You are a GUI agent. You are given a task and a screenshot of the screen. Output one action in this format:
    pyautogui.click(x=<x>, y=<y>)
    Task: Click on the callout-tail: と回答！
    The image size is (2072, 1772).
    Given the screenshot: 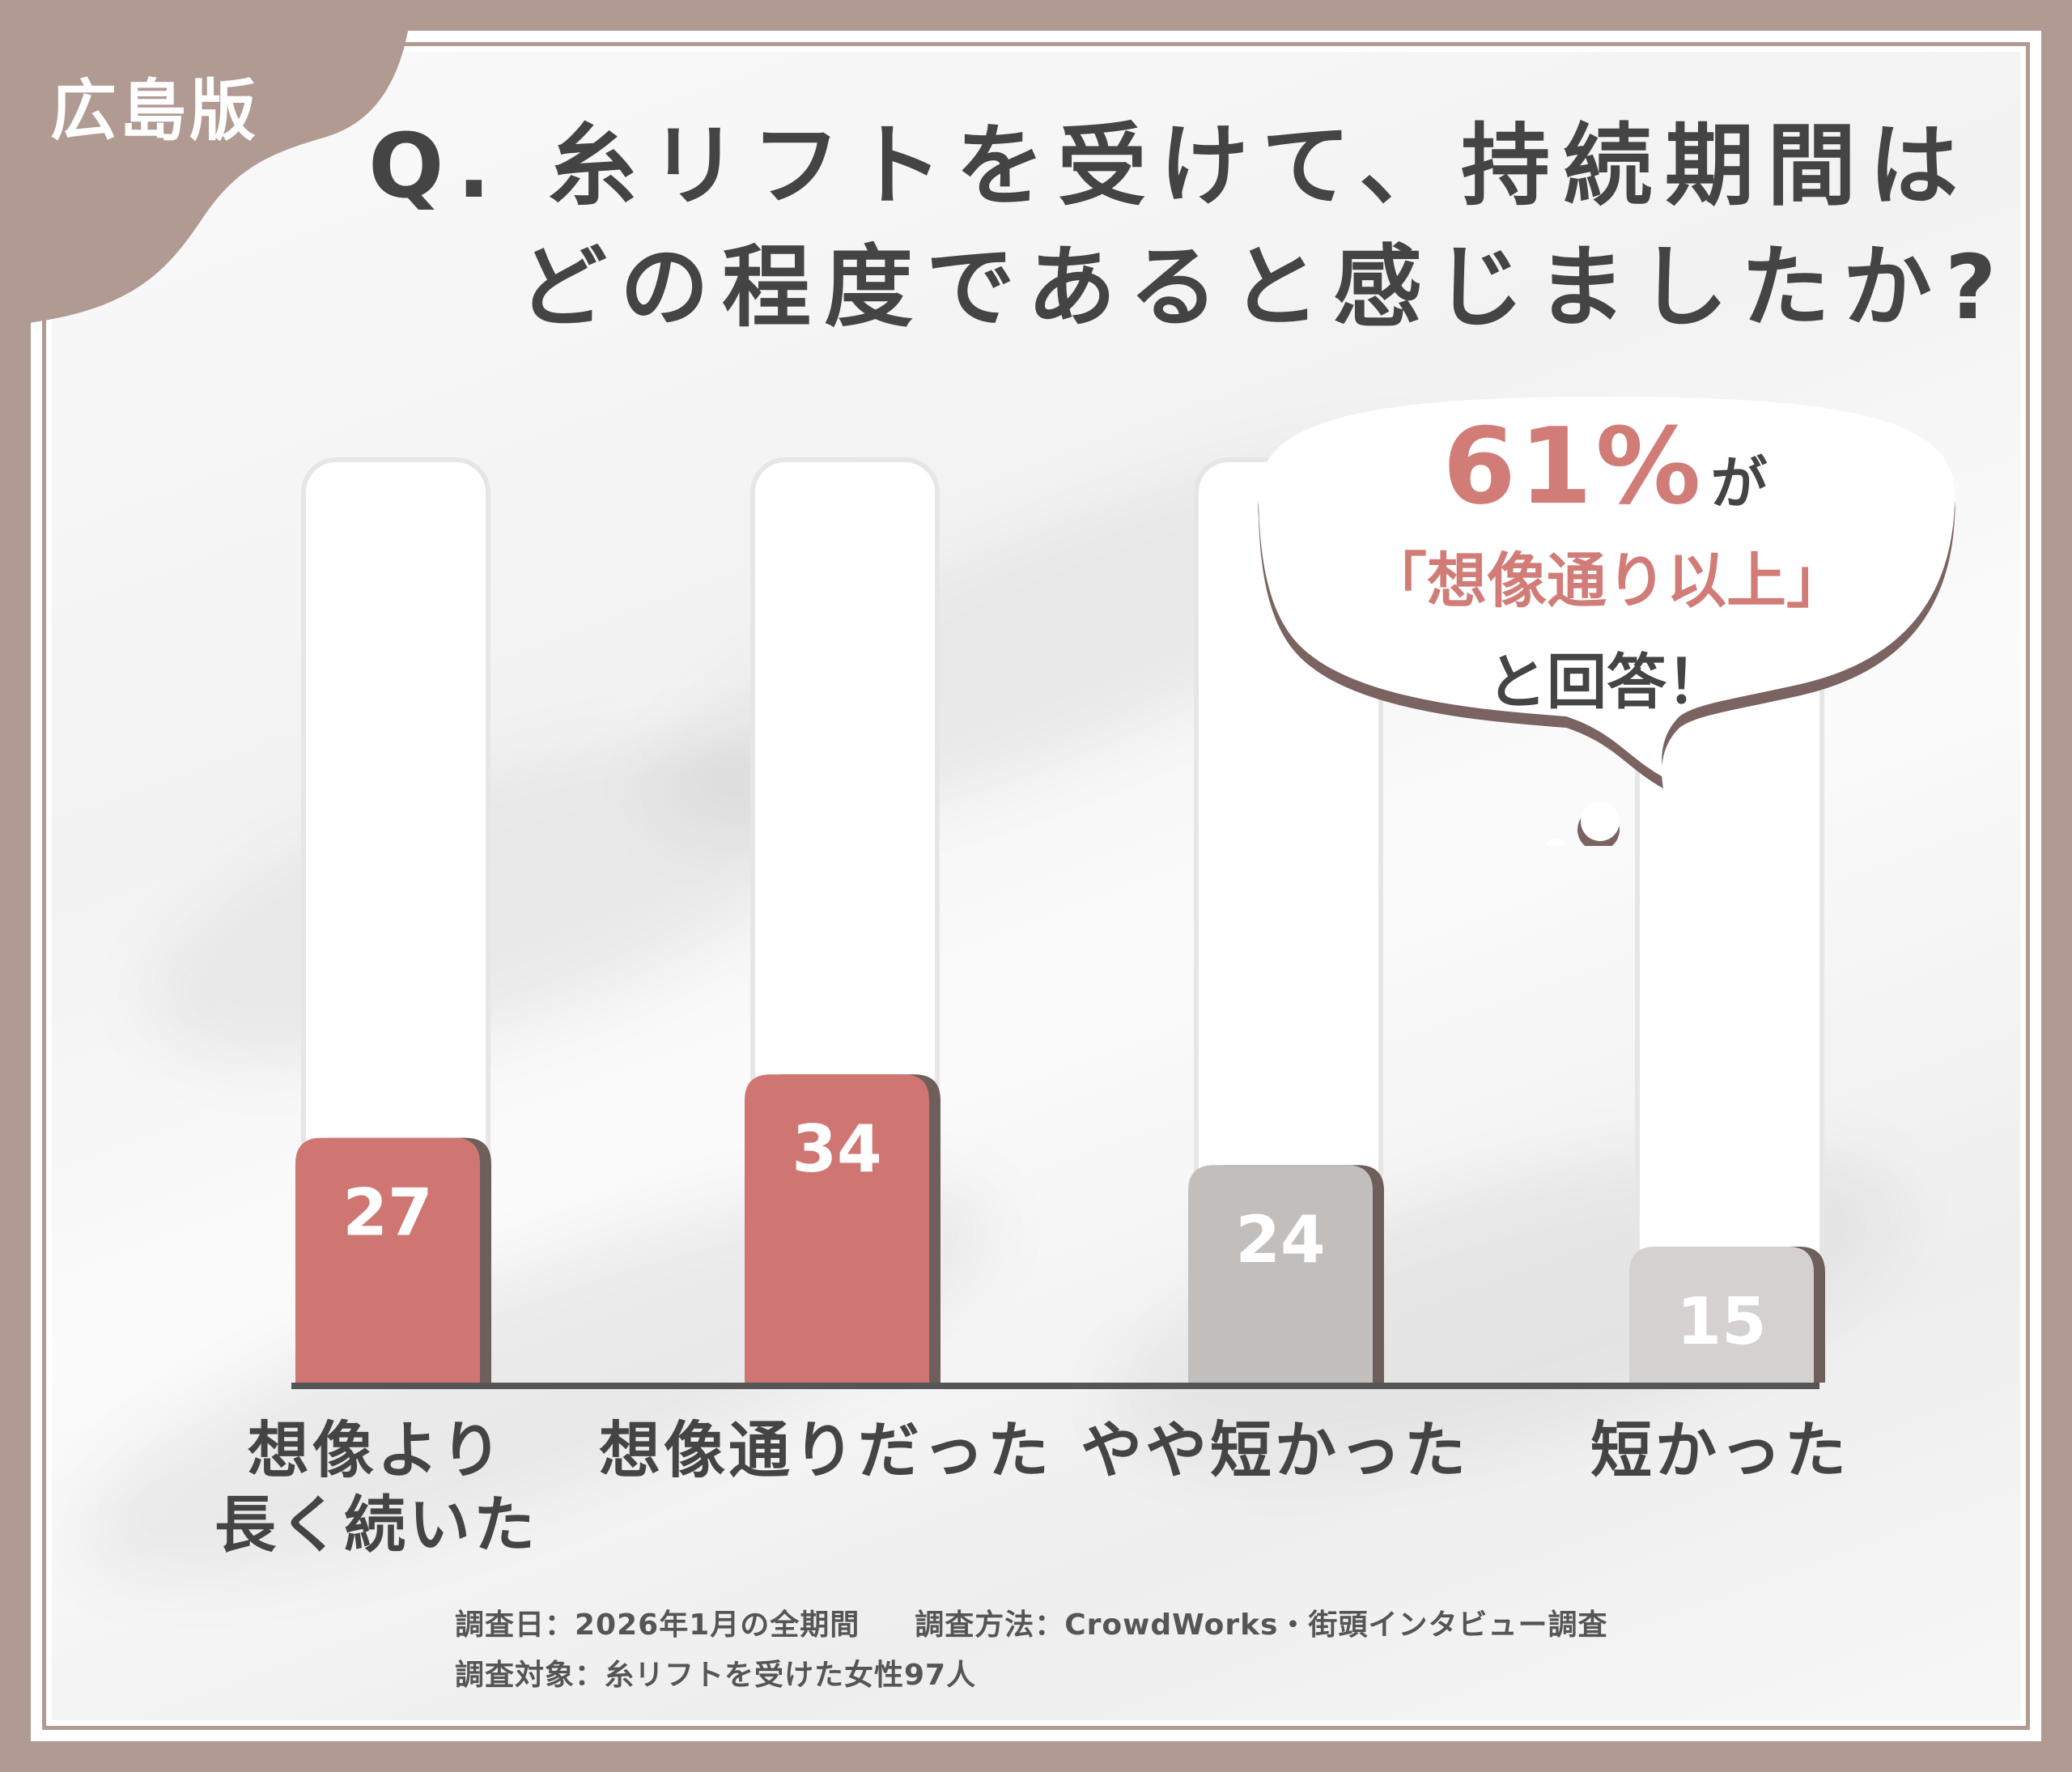 What is the action you would take?
    pyautogui.click(x=1606, y=683)
    